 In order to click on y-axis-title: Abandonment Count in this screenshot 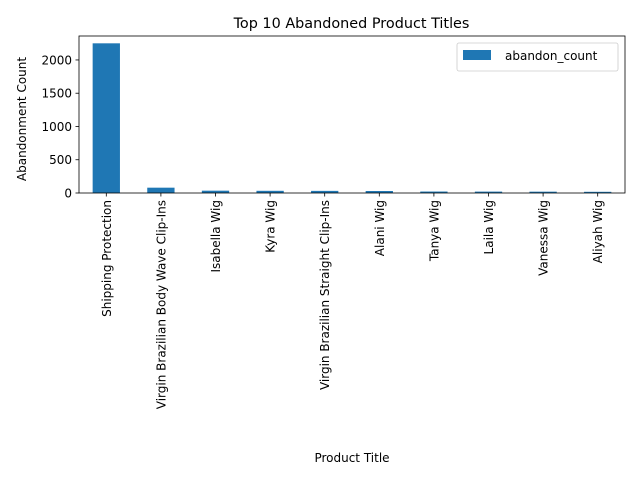, I will do `click(22, 119)`.